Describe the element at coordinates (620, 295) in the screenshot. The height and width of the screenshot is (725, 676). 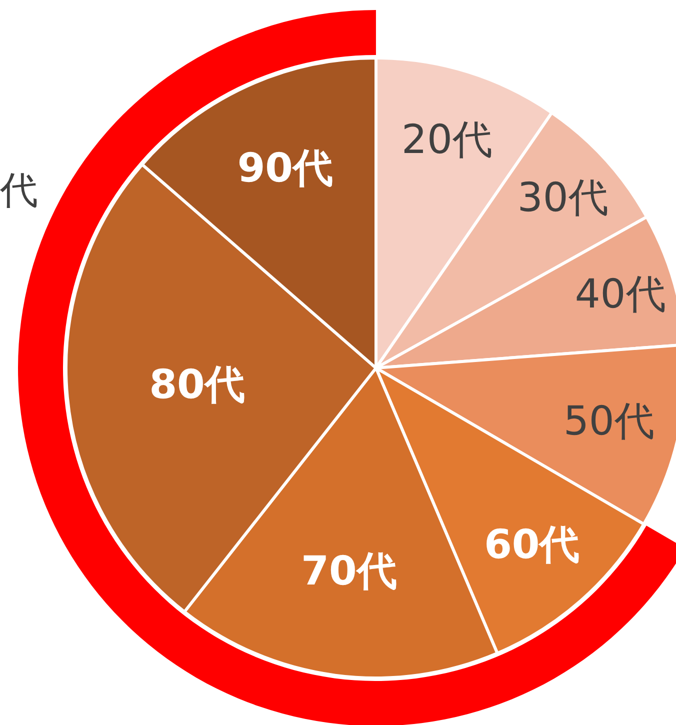
I see `slice-label: 40代` at that location.